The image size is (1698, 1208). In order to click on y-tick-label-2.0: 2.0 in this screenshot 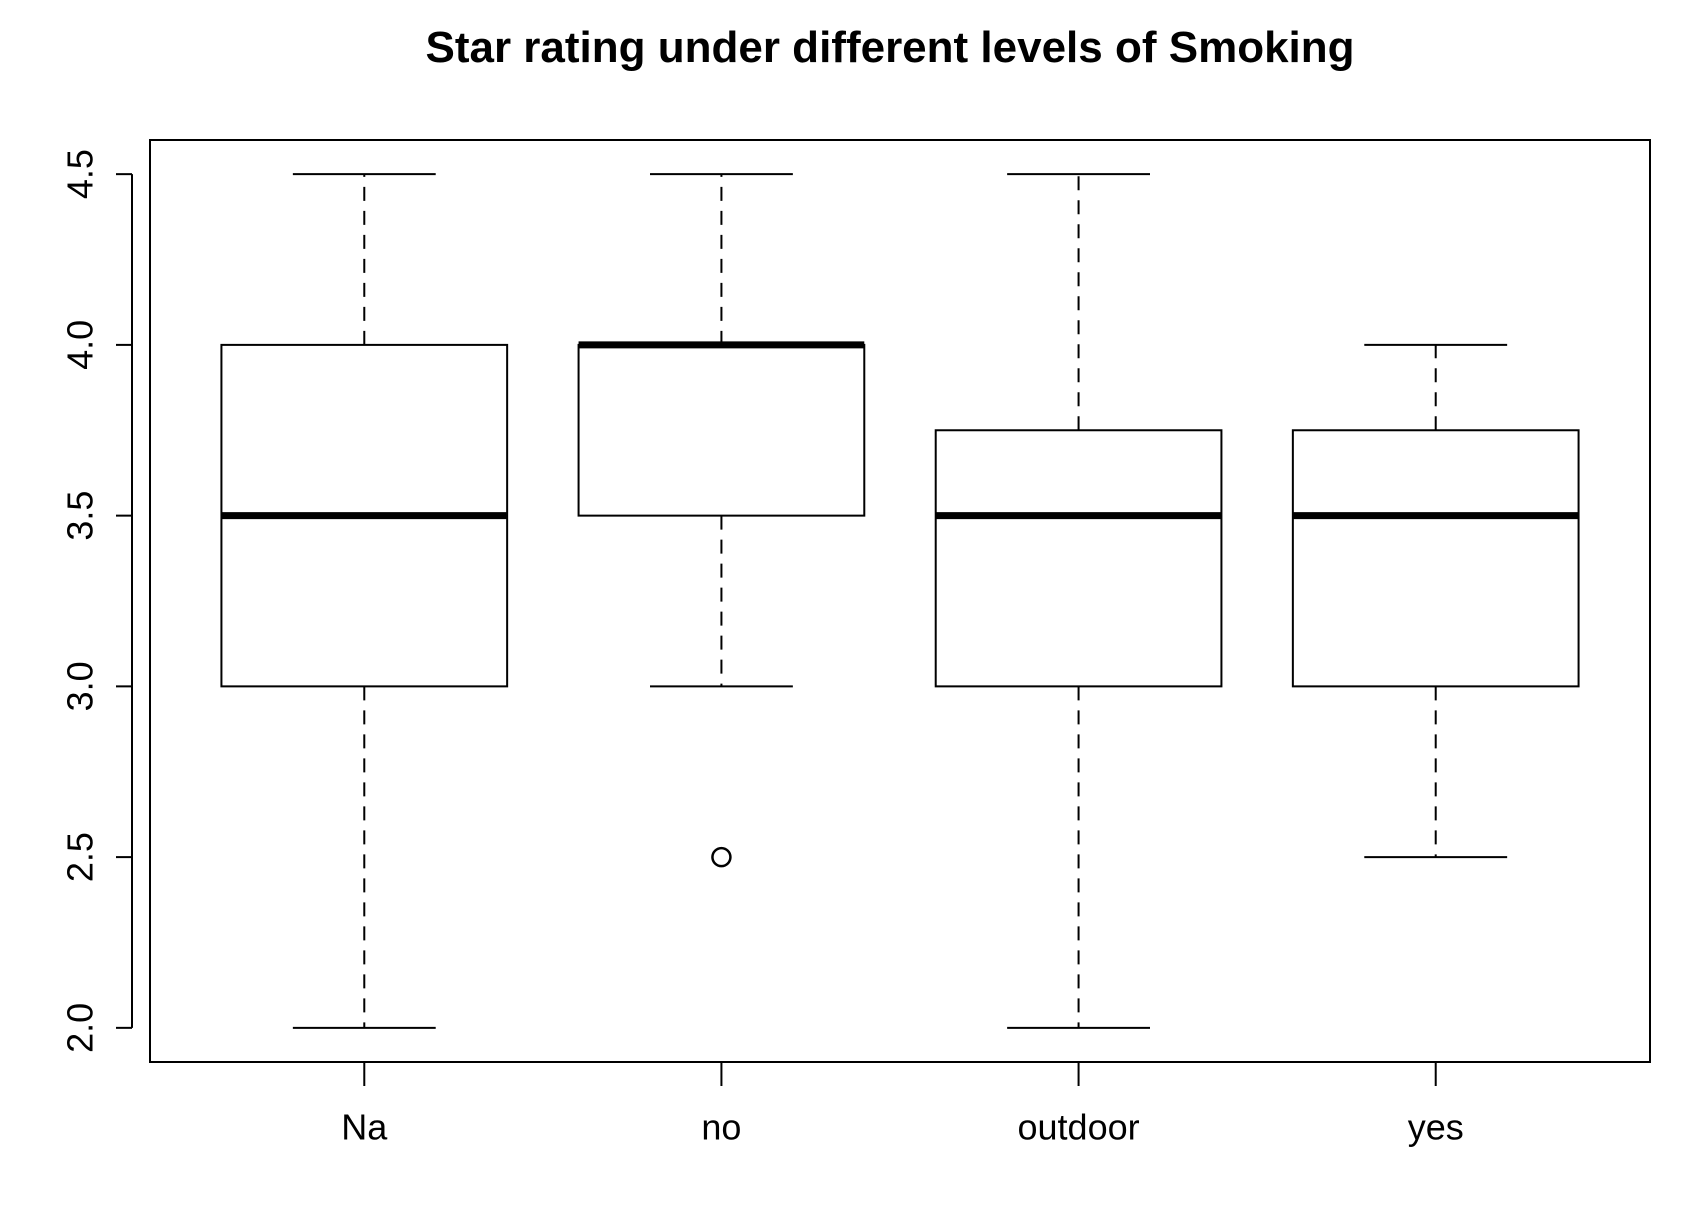, I will do `click(80, 1028)`.